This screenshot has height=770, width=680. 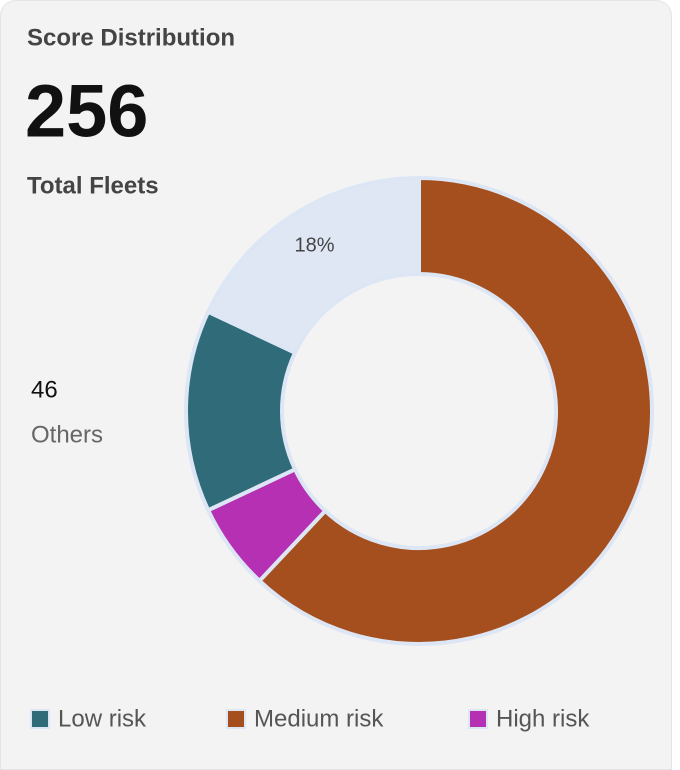 I want to click on slice, so click(x=313, y=265).